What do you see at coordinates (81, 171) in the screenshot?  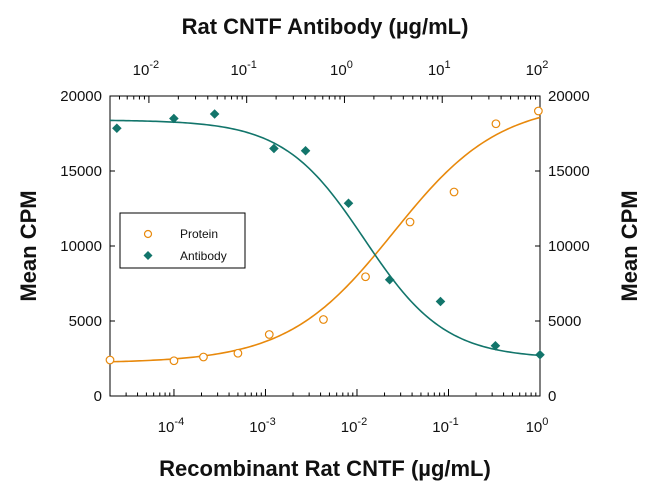 I see `y-tick-label-left: 15000` at bounding box center [81, 171].